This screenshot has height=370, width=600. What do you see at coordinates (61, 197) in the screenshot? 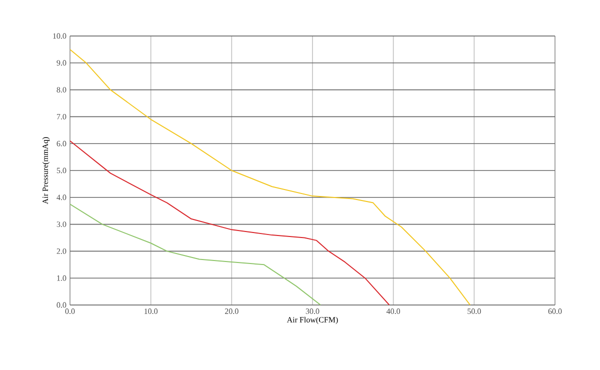
I see `y-tick-label: 4.0` at bounding box center [61, 197].